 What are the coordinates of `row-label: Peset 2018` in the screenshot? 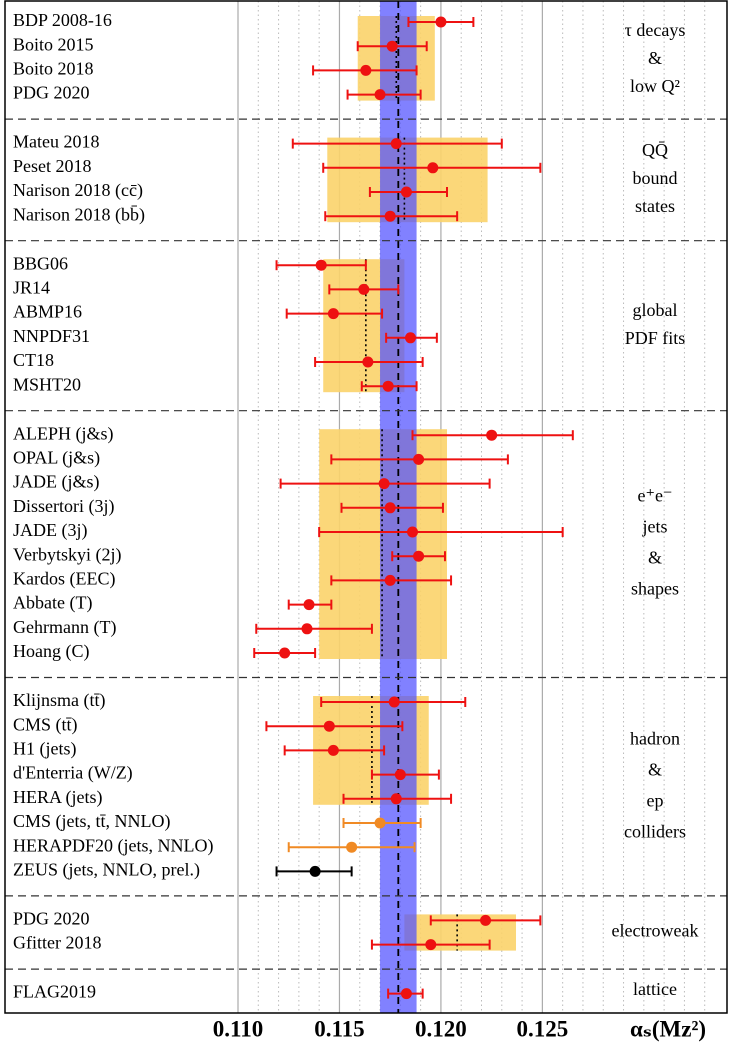 It's located at (52, 166).